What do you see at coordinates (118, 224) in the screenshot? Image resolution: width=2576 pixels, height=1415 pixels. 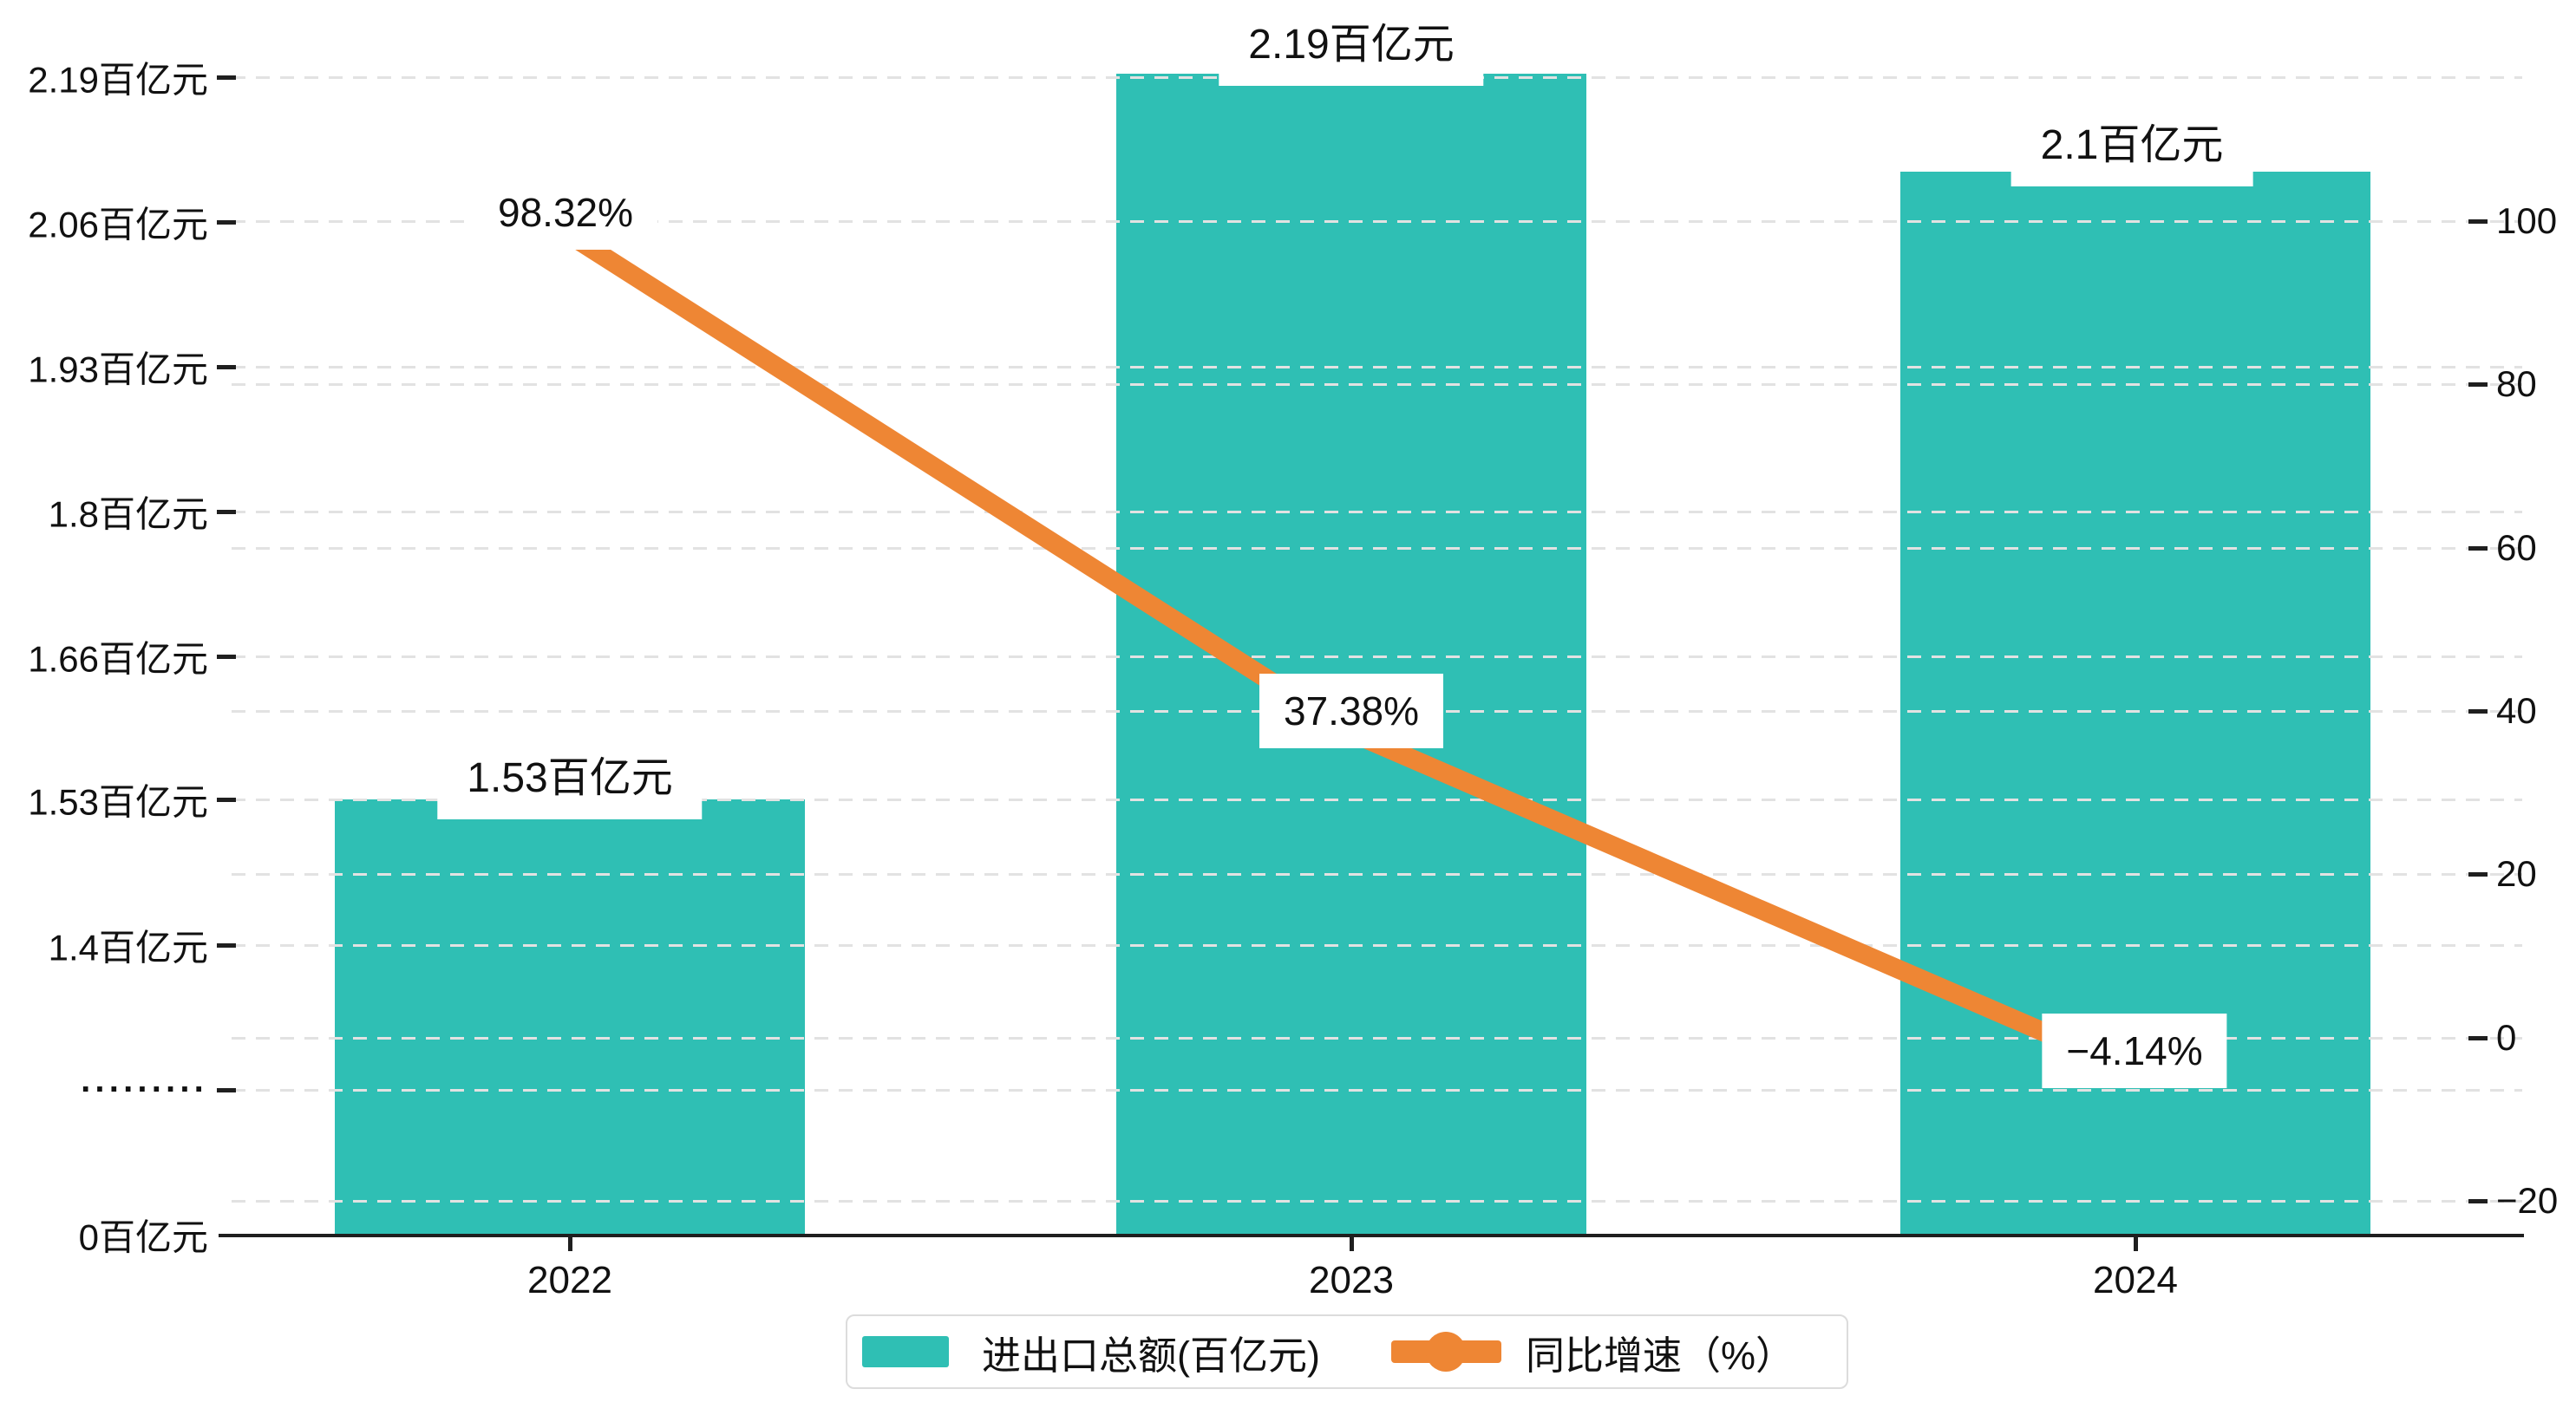 I see `y-left-tick-2-06: 2.06百亿元` at bounding box center [118, 224].